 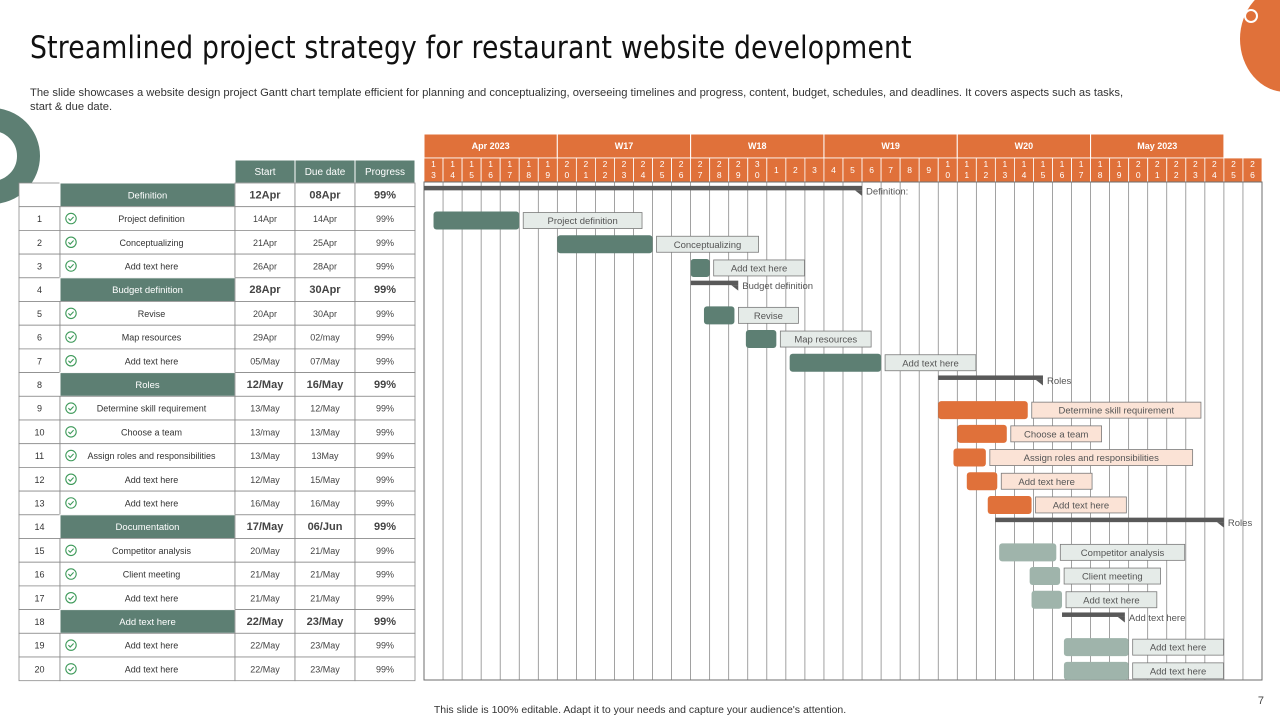 I want to click on start-date: 16/May, so click(x=265, y=503).